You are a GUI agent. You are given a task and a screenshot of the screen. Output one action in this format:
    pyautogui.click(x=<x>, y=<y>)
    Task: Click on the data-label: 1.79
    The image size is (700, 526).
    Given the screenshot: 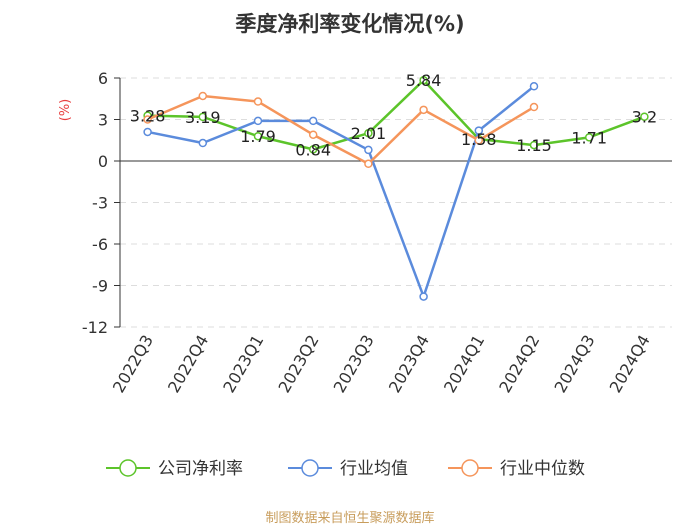 What is the action you would take?
    pyautogui.click(x=258, y=136)
    